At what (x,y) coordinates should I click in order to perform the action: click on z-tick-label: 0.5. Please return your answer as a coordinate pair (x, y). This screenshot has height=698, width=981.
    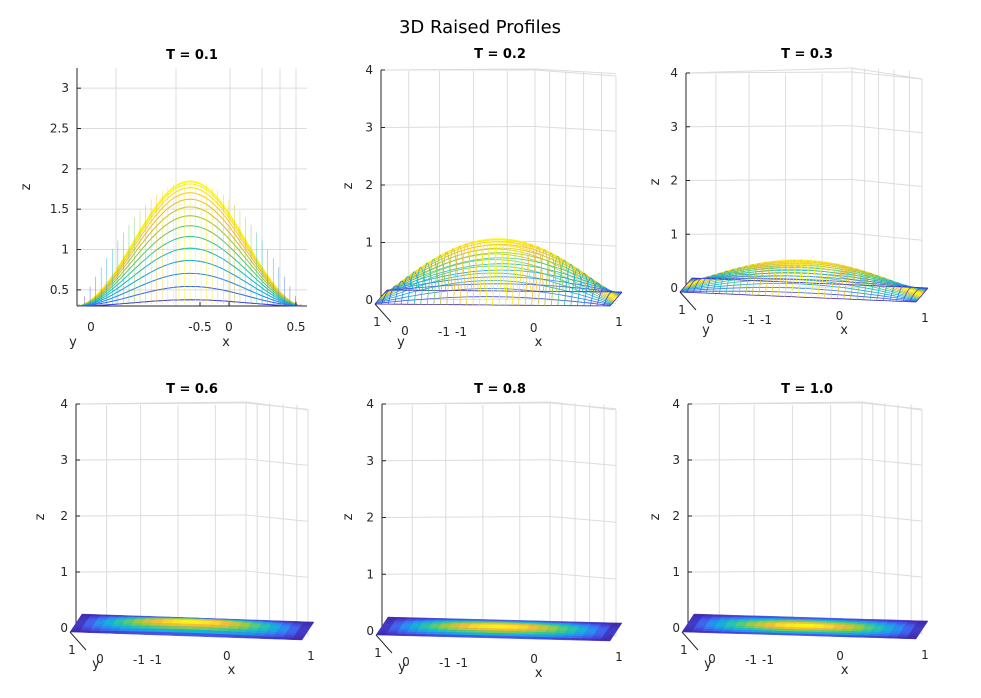
    Looking at the image, I should click on (59, 290).